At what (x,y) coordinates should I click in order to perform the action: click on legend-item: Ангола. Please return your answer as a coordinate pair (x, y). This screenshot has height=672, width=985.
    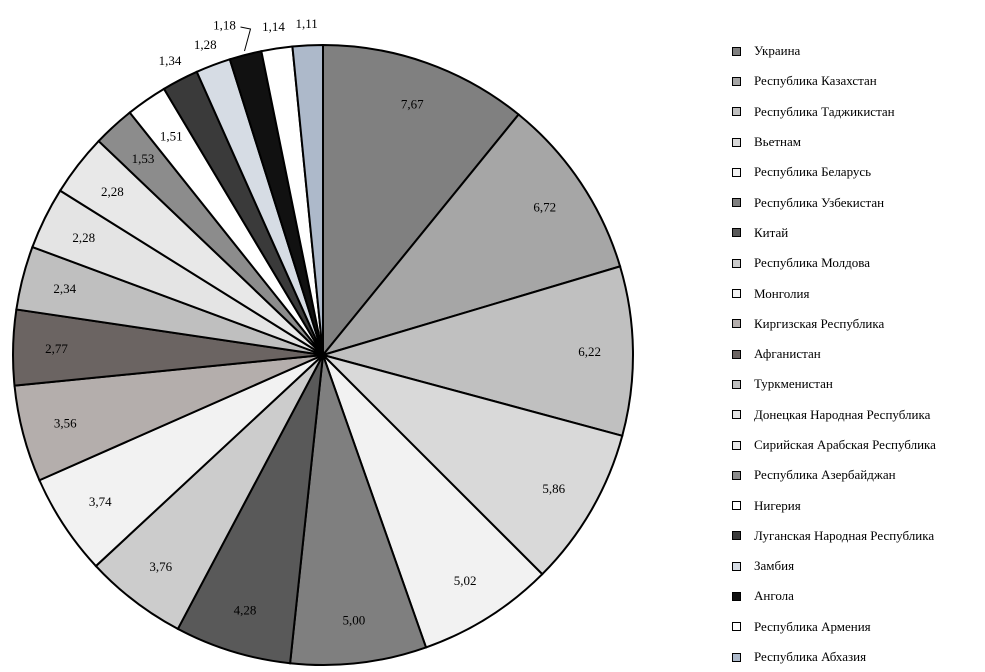
    Looking at the image, I should click on (834, 596).